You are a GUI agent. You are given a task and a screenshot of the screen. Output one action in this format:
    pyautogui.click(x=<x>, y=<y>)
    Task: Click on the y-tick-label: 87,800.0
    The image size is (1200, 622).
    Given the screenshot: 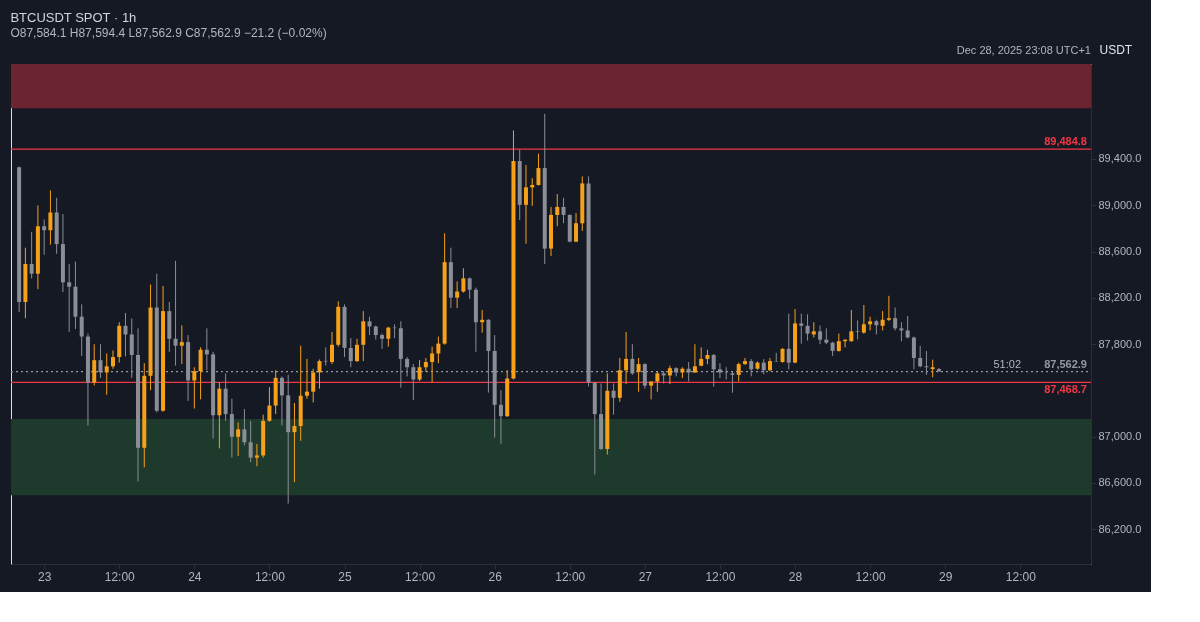 What is the action you would take?
    pyautogui.click(x=1120, y=343)
    